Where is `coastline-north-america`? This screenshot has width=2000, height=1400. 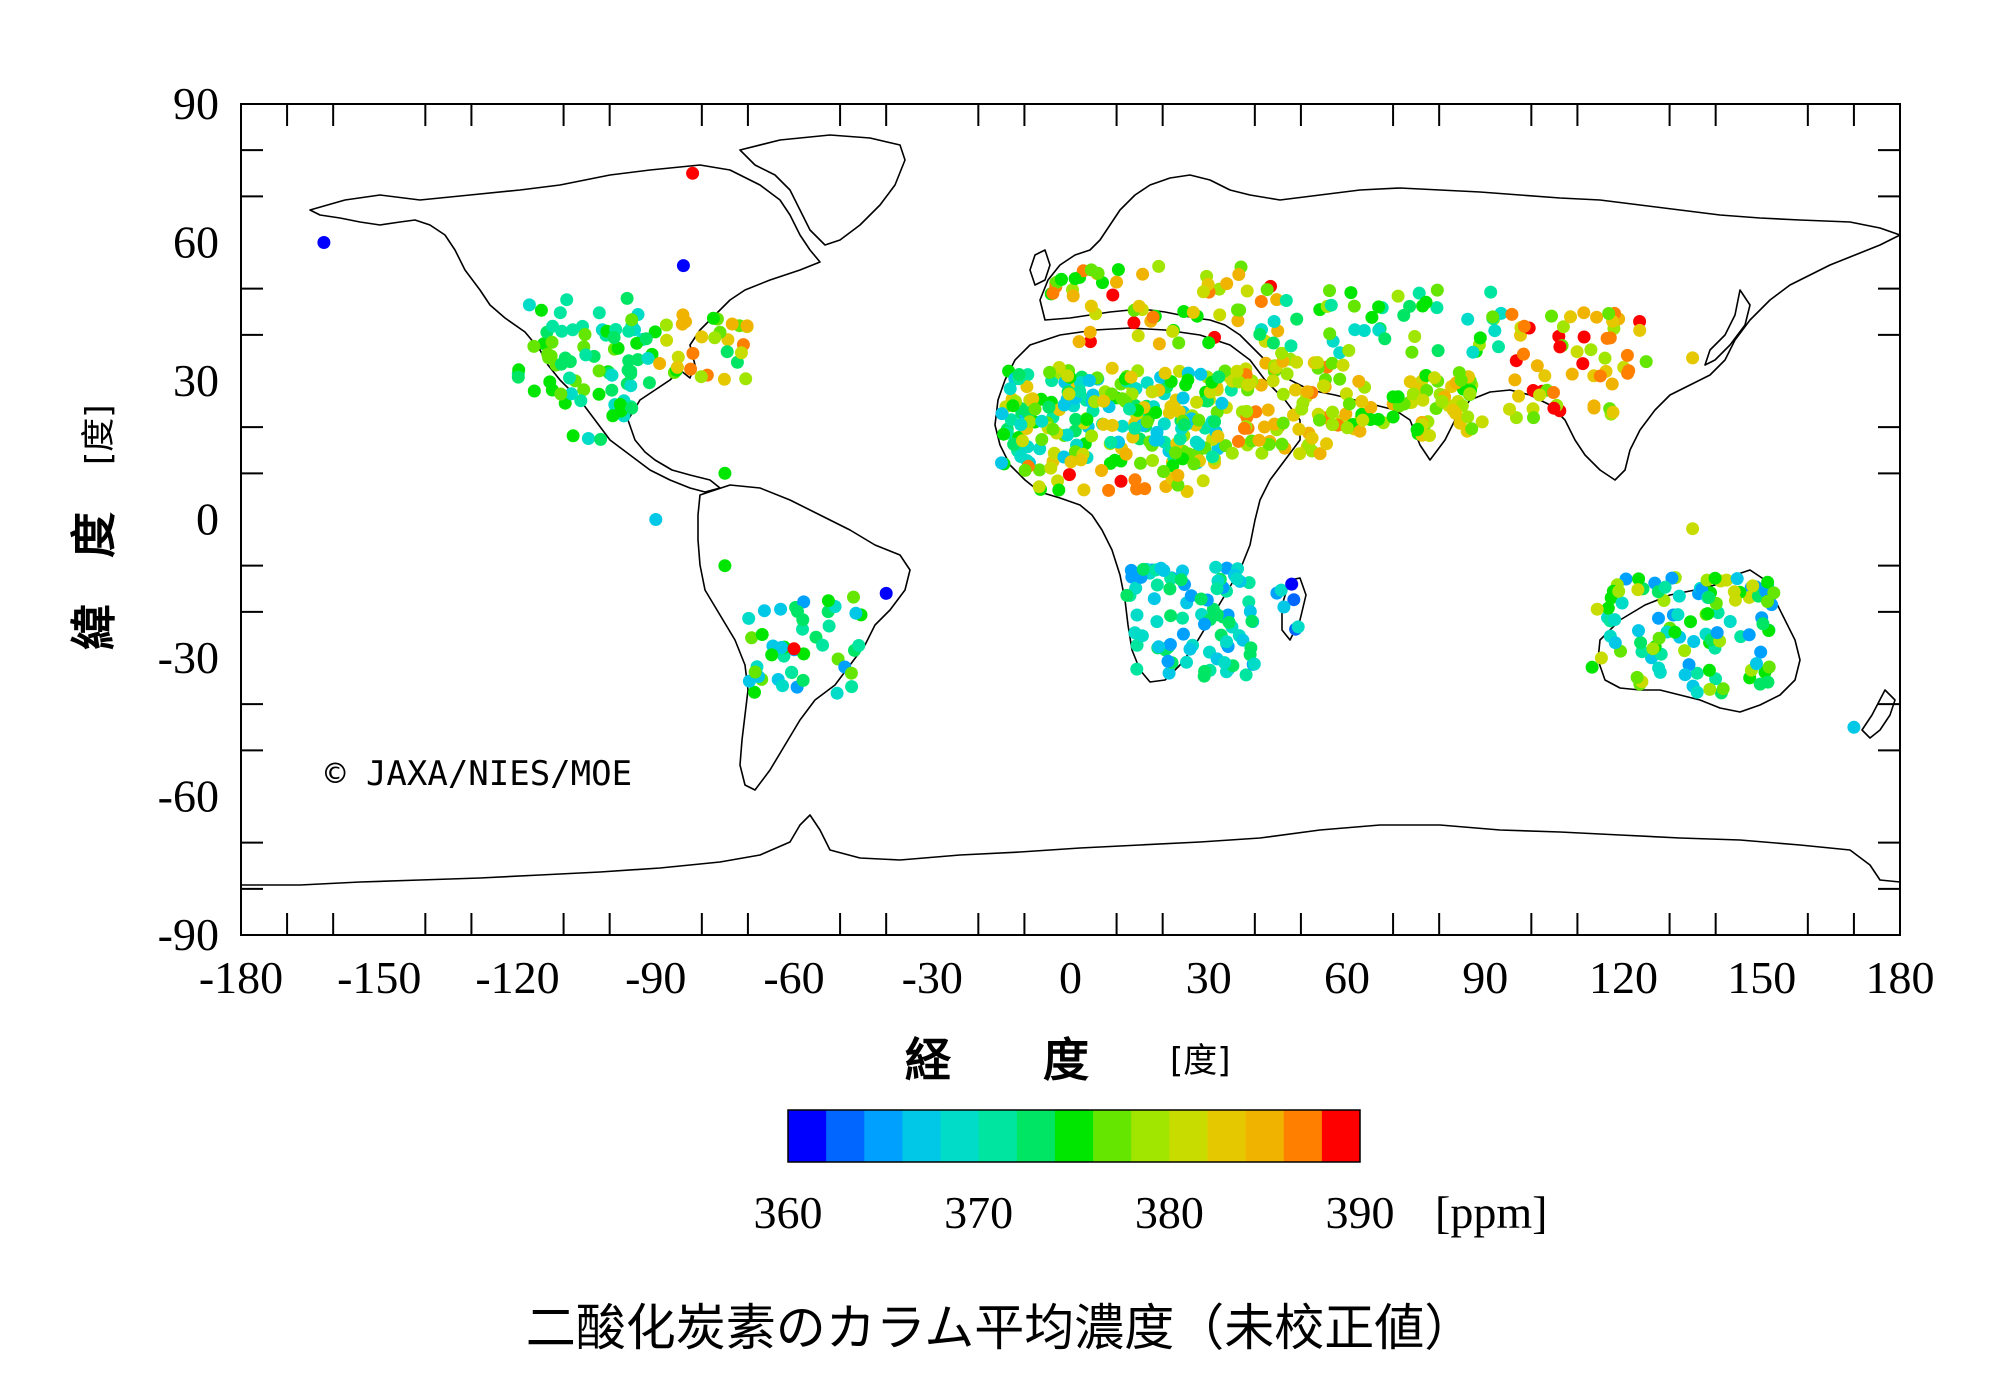
coastline-north-america is located at coordinates (565, 328).